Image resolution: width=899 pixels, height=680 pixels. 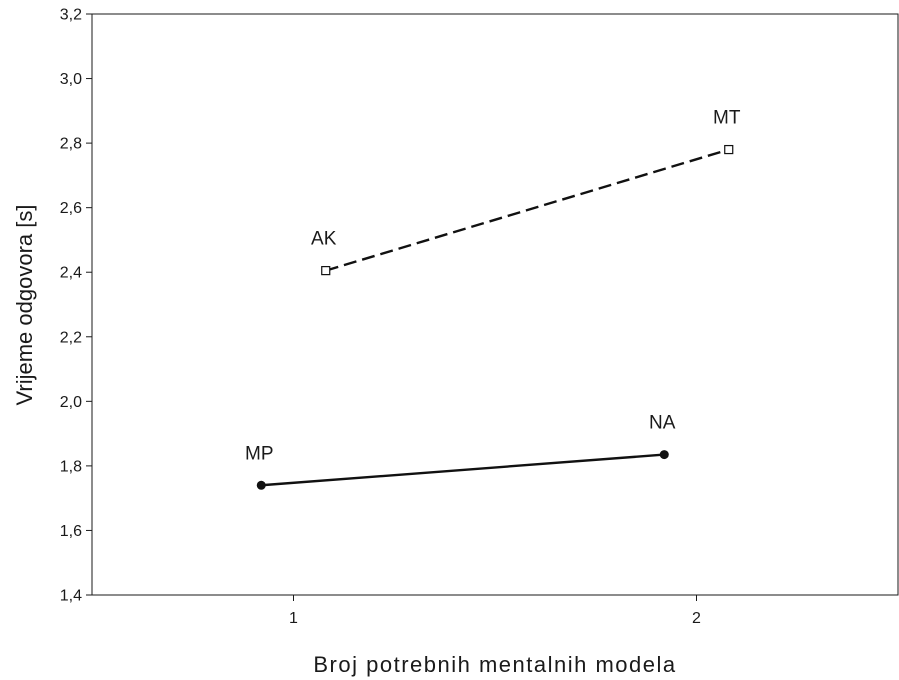 I want to click on y-tick-label: 3,2, so click(x=71, y=15).